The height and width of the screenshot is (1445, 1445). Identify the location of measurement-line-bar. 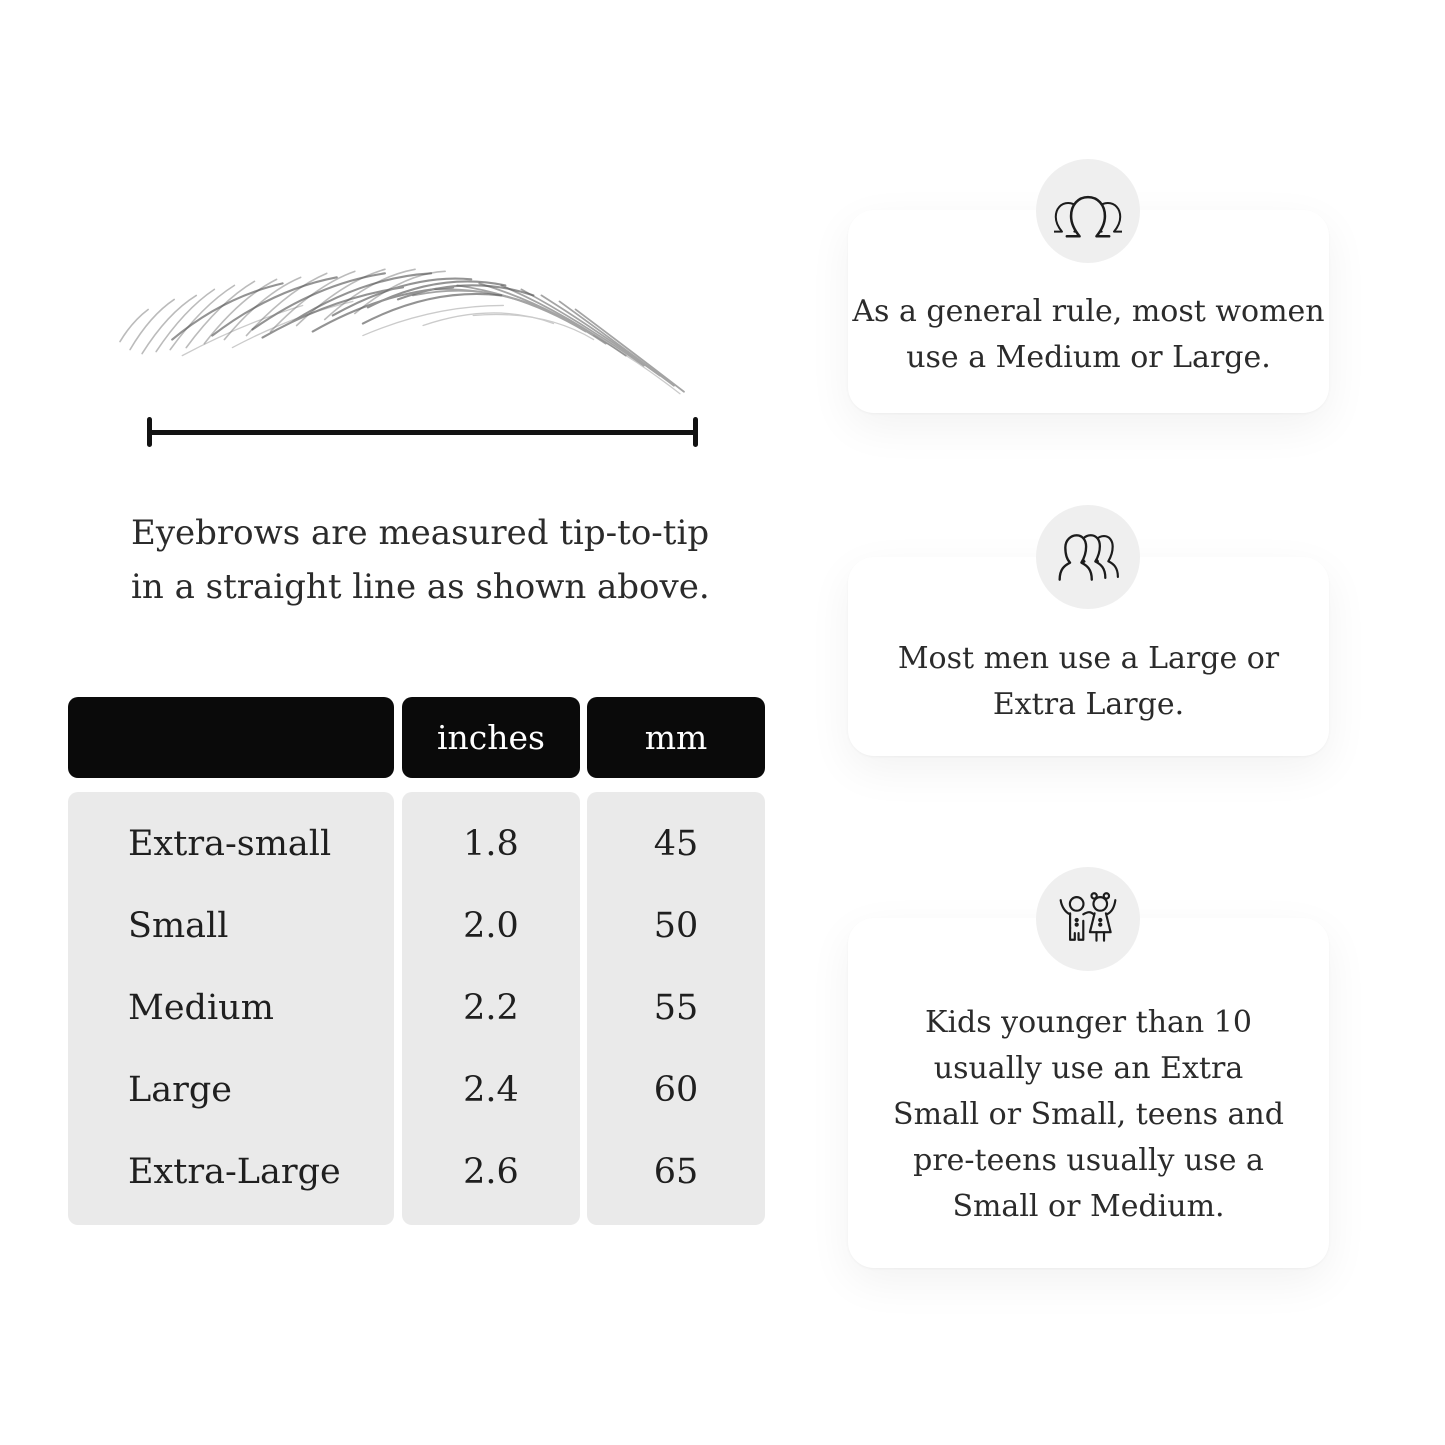
(422, 432).